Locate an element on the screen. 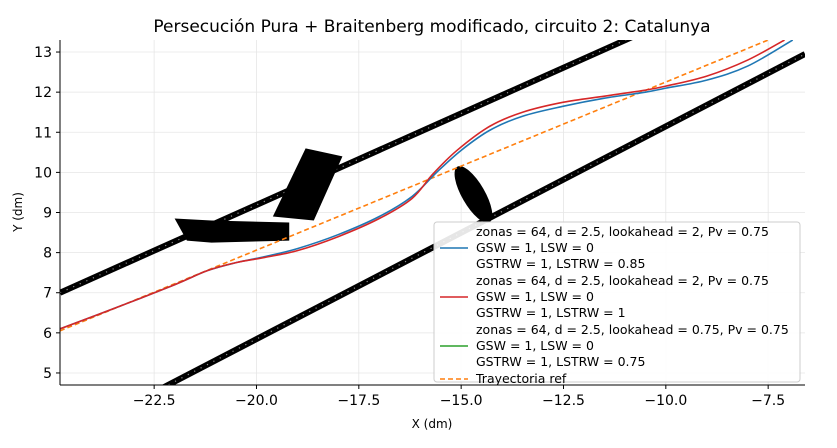 The height and width of the screenshot is (448, 837). obstacle-wedge is located at coordinates (232, 230).